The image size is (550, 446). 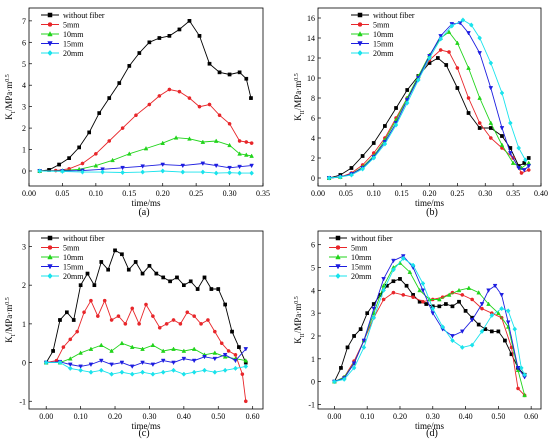 I want to click on series-without-fiber, so click(x=145, y=96).